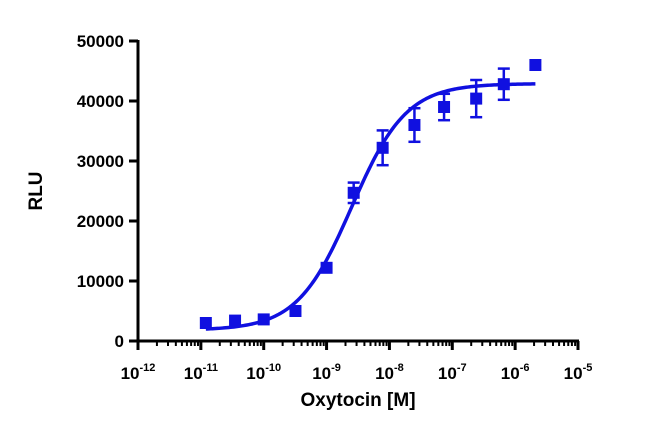  I want to click on y-axis-title: RLU, so click(36, 190).